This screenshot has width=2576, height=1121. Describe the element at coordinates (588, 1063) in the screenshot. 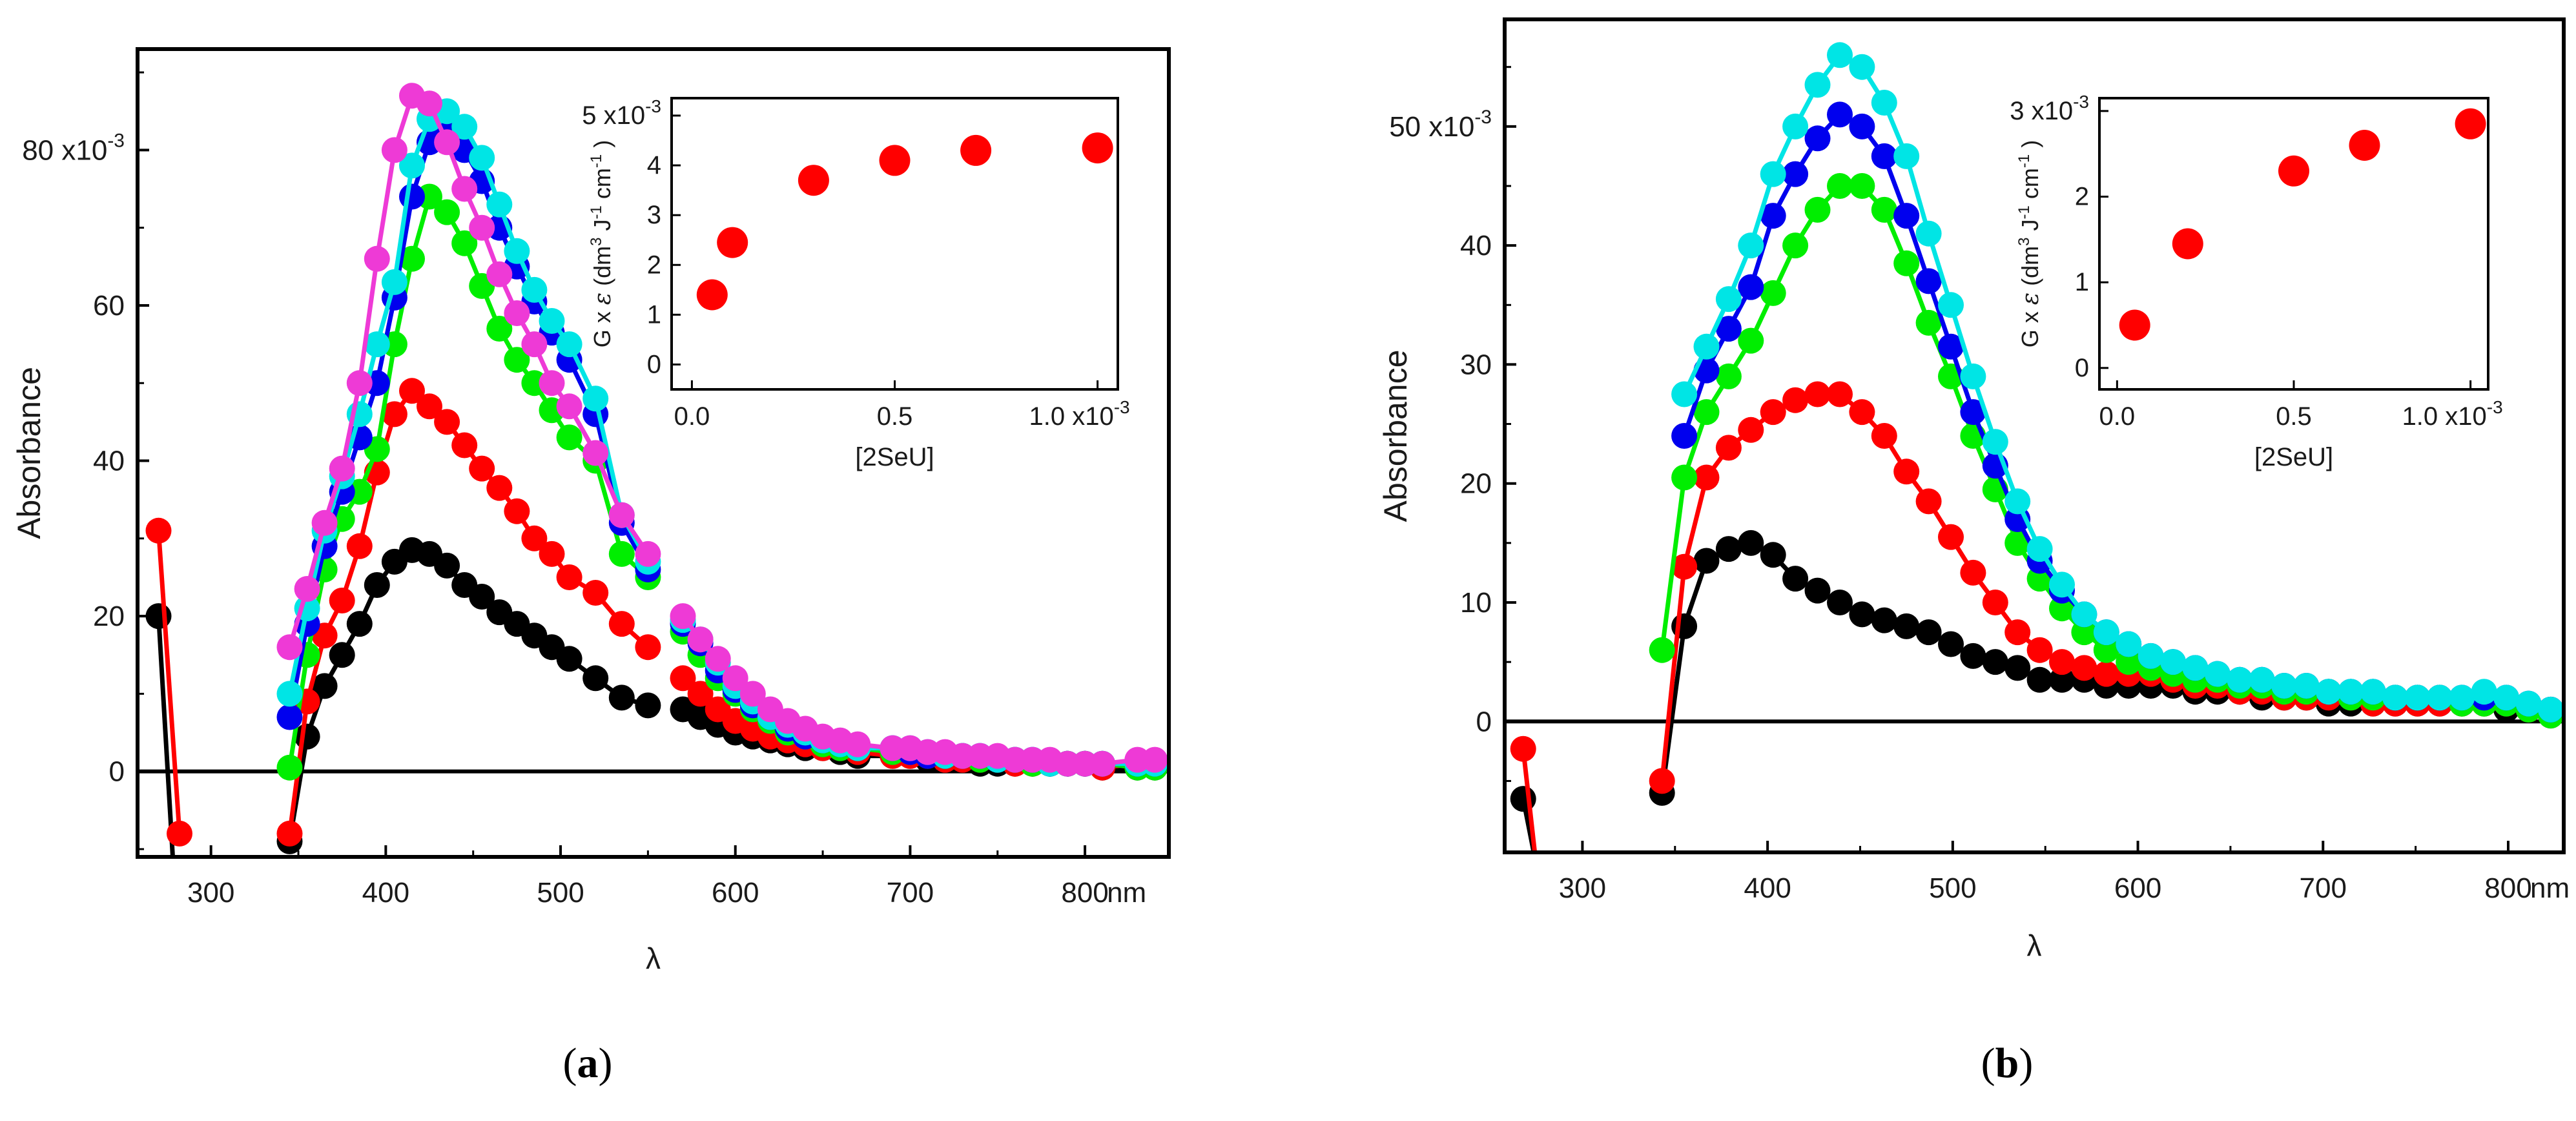

I see `caption-letter: a` at that location.